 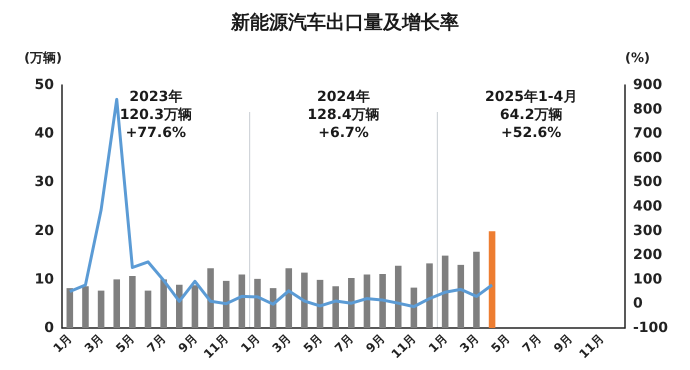 I want to click on y-tick-label: 50, so click(x=44, y=85).